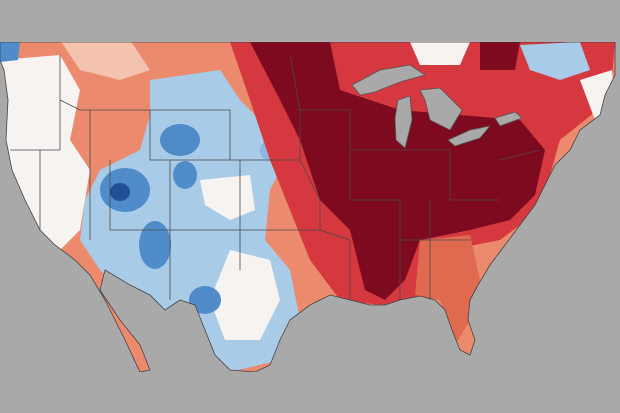 The image size is (620, 413). I want to click on strong-warm-anomaly, so click(500, 56).